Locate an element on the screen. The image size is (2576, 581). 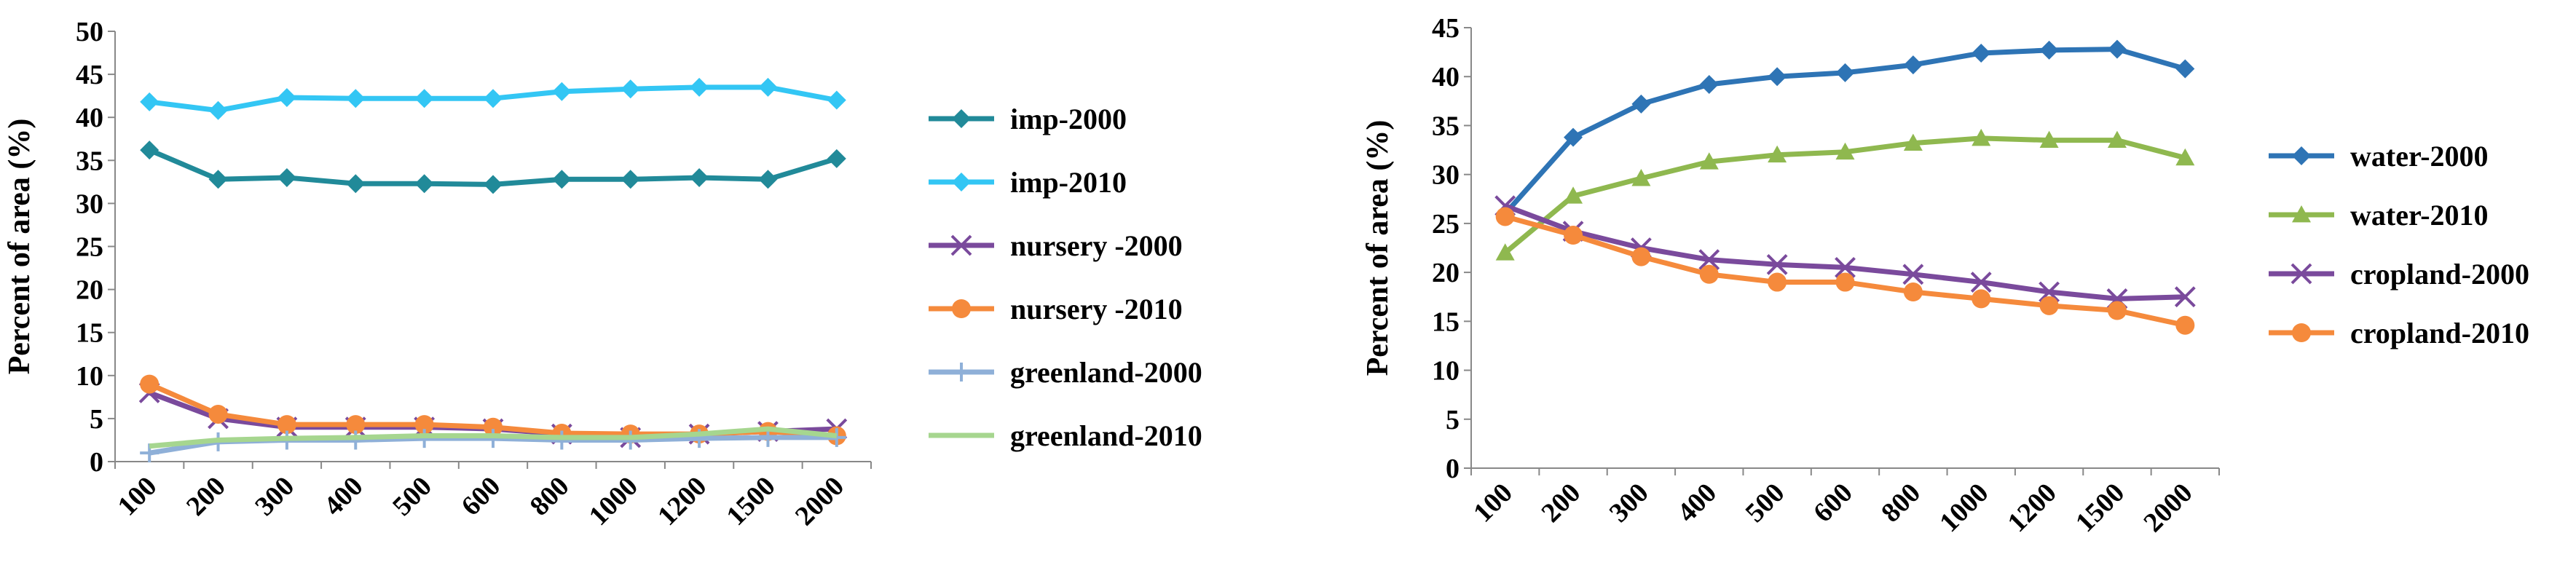
x-tick-label: 1200 is located at coordinates (682, 501).